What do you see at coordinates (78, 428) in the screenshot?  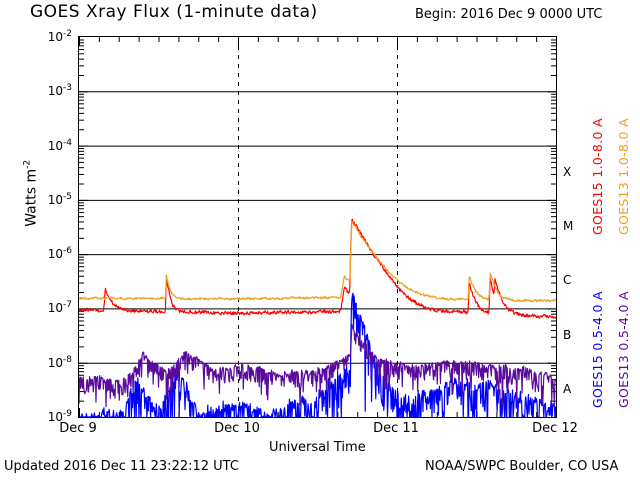 I see `x-tick-label: Dec 9` at bounding box center [78, 428].